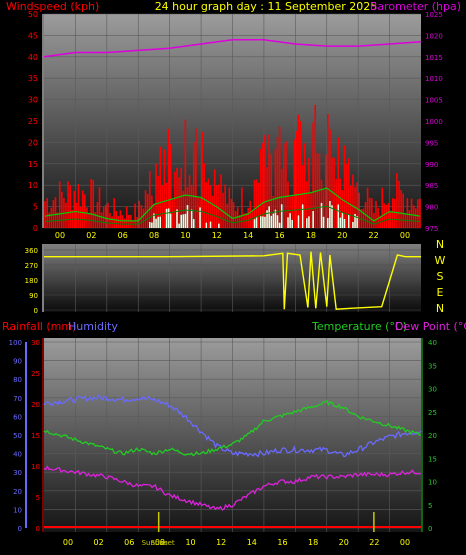 This screenshot has width=466, height=555. What do you see at coordinates (432, 483) in the screenshot?
I see `temperature-tick-label: 10` at bounding box center [432, 483].